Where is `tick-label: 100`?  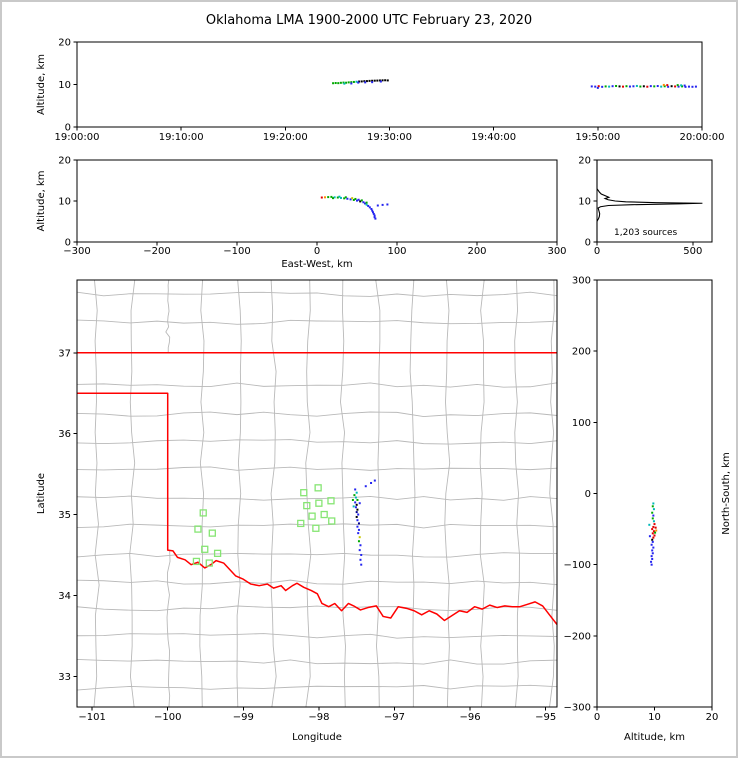 tick-label: 100 is located at coordinates (581, 423).